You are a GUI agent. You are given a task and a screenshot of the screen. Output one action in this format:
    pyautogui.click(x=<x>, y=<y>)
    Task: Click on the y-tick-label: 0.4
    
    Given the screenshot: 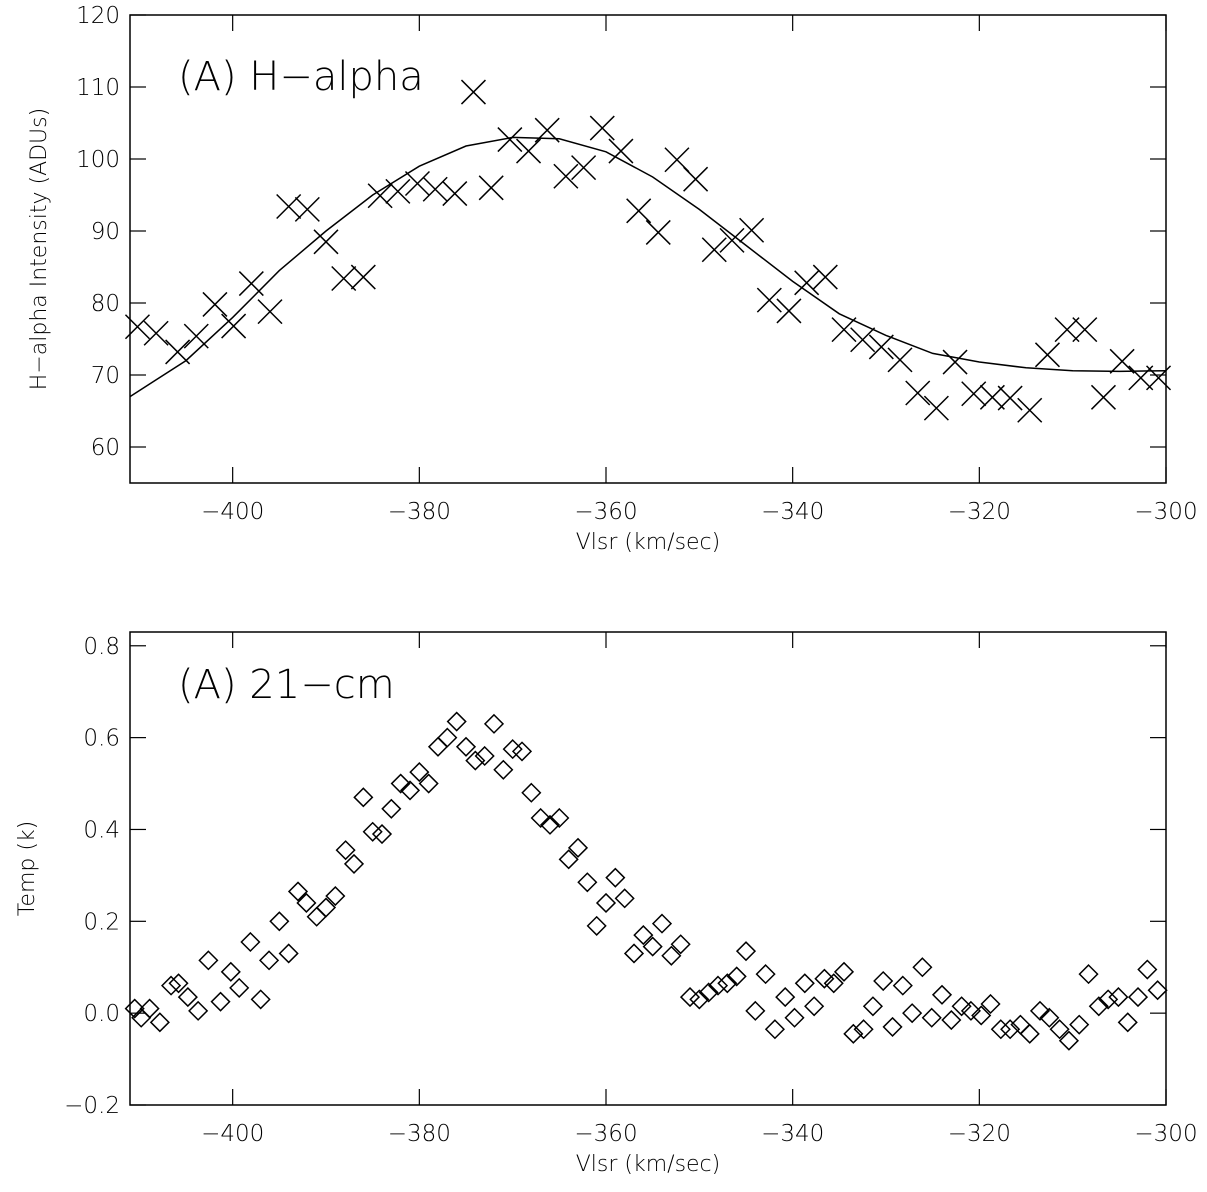 What is the action you would take?
    pyautogui.click(x=101, y=830)
    